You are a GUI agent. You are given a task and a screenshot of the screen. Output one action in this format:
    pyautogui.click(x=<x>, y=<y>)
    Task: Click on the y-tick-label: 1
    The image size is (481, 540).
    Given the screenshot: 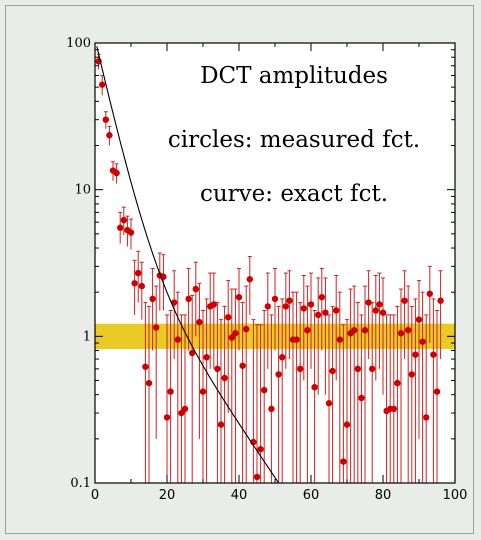 What is the action you would take?
    pyautogui.click(x=87, y=336)
    